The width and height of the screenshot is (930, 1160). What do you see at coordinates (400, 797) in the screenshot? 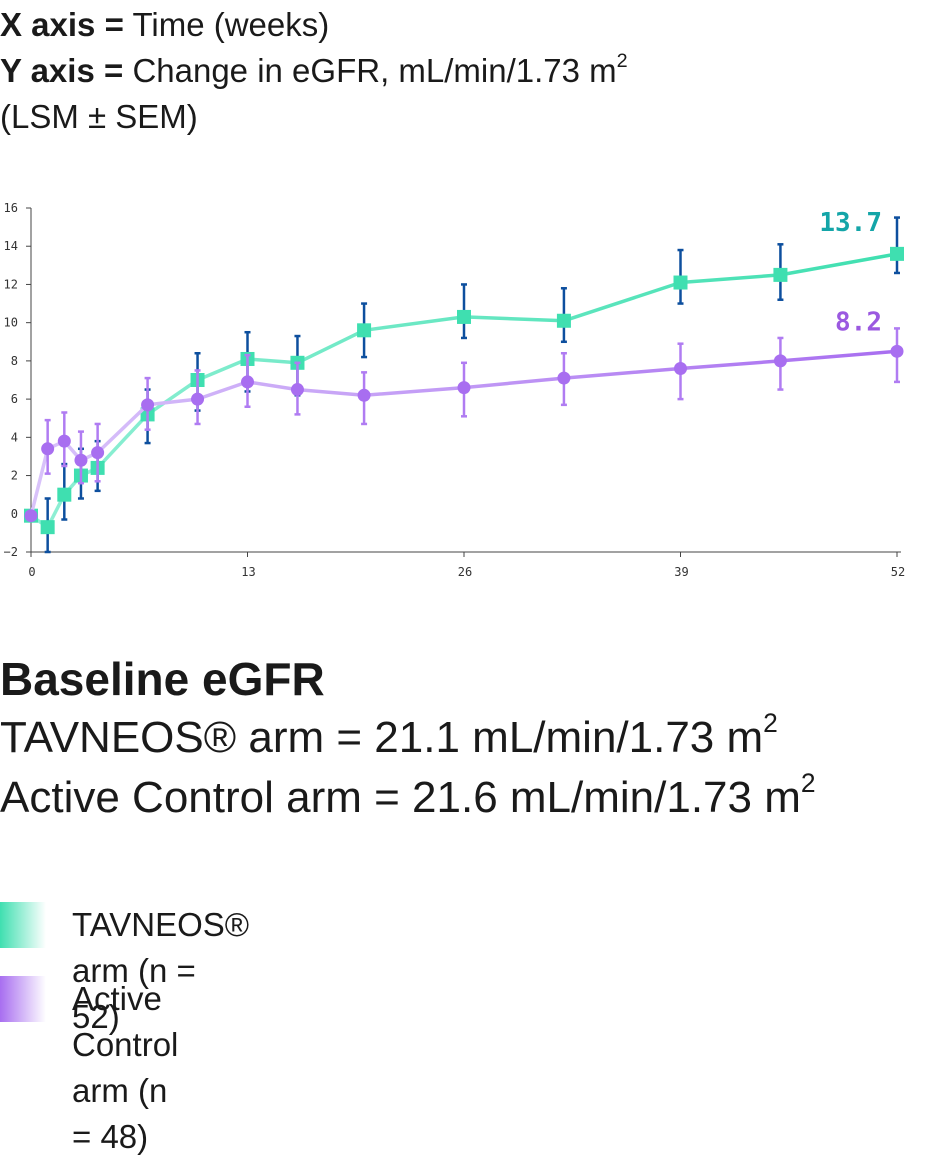
I see `baseline-control-text: Active Control arm = 21.6 mL/min/1.73 m` at bounding box center [400, 797].